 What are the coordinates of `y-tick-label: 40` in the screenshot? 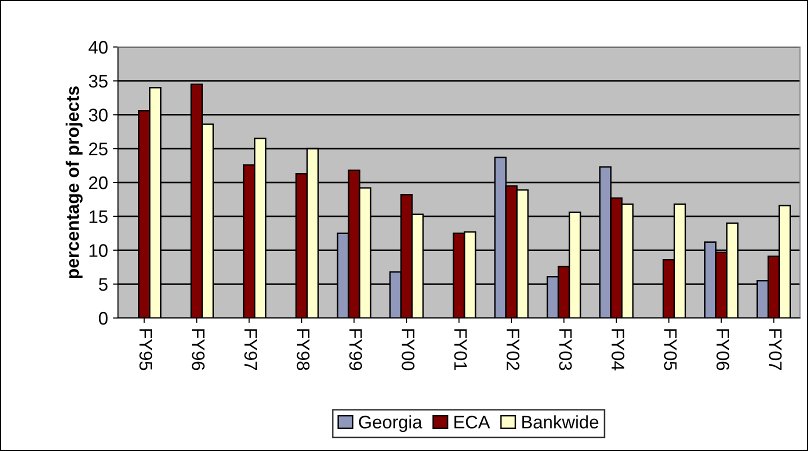 It's located at (98, 47).